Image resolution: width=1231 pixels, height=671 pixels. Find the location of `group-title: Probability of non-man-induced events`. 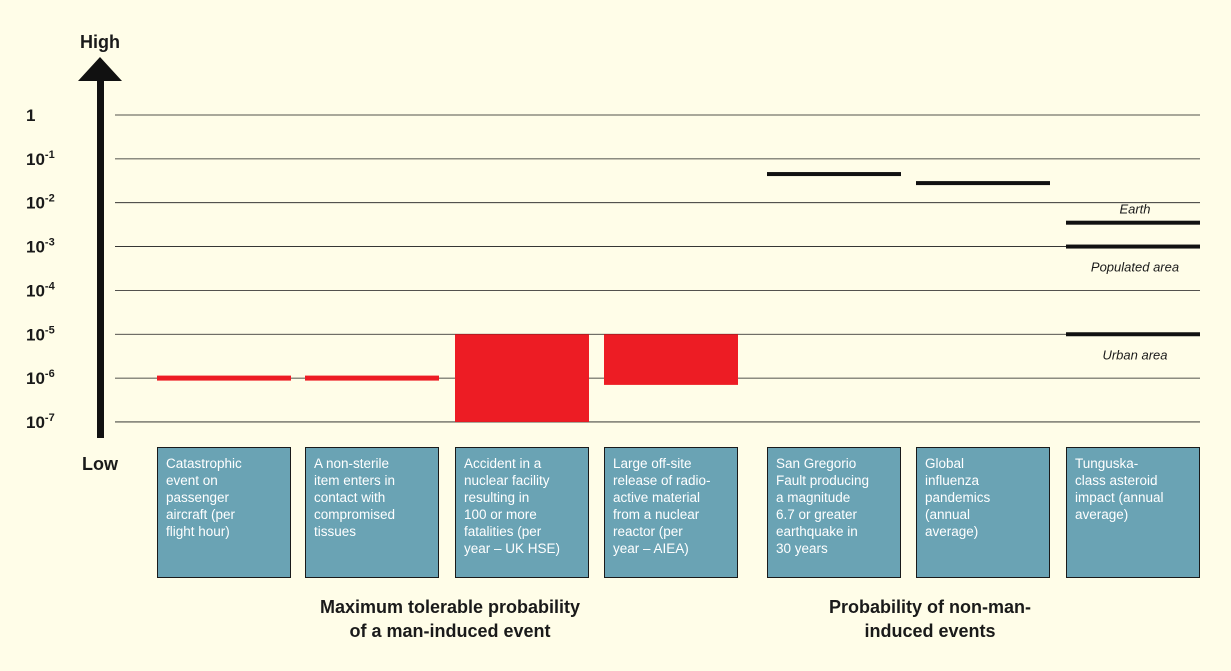

group-title: Probability of non-man-induced events is located at coordinates (930, 619).